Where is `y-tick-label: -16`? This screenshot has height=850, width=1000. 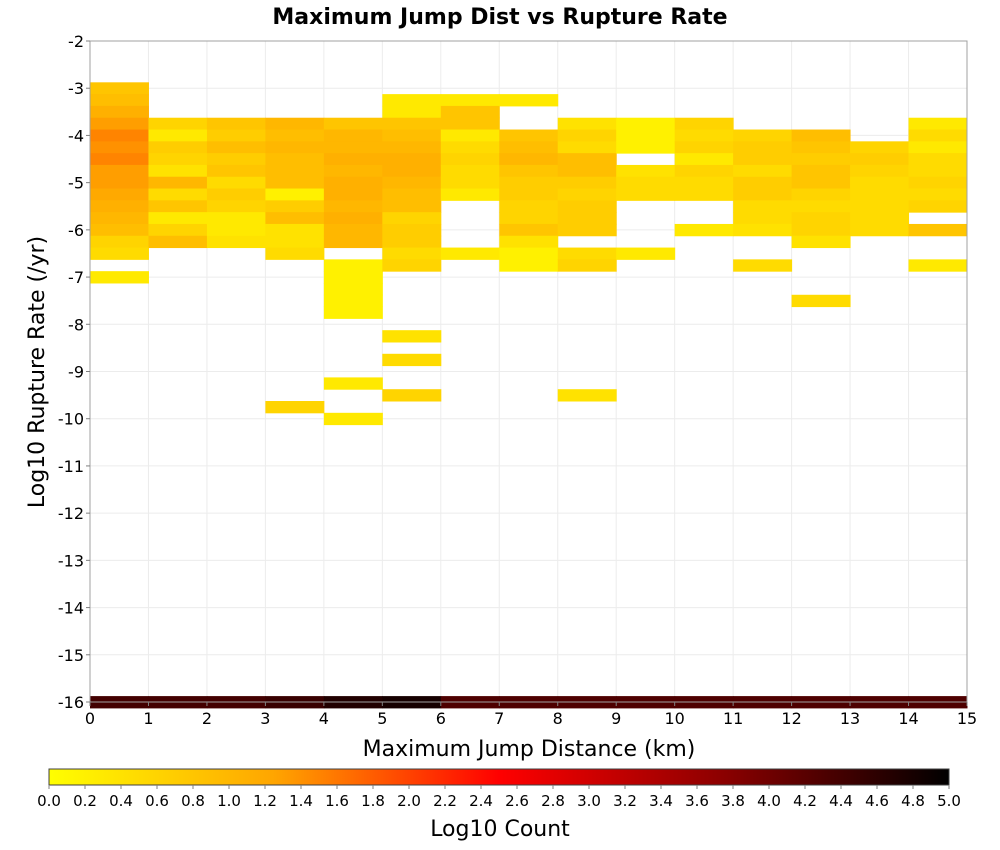
y-tick-label: -16 is located at coordinates (71, 702).